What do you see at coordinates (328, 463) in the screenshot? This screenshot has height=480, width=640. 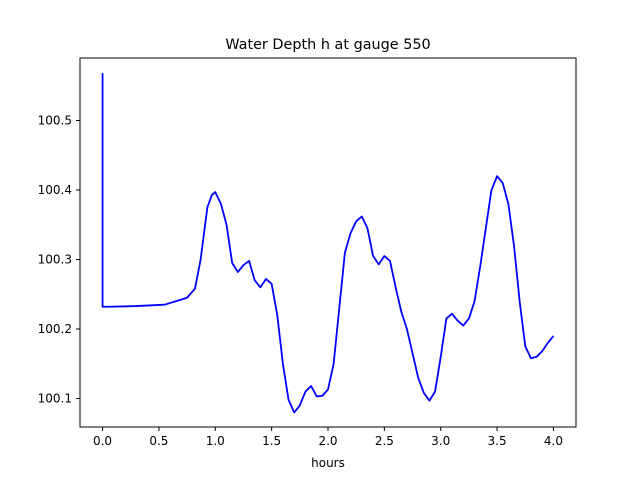 I see `x-axis-label: hours` at bounding box center [328, 463].